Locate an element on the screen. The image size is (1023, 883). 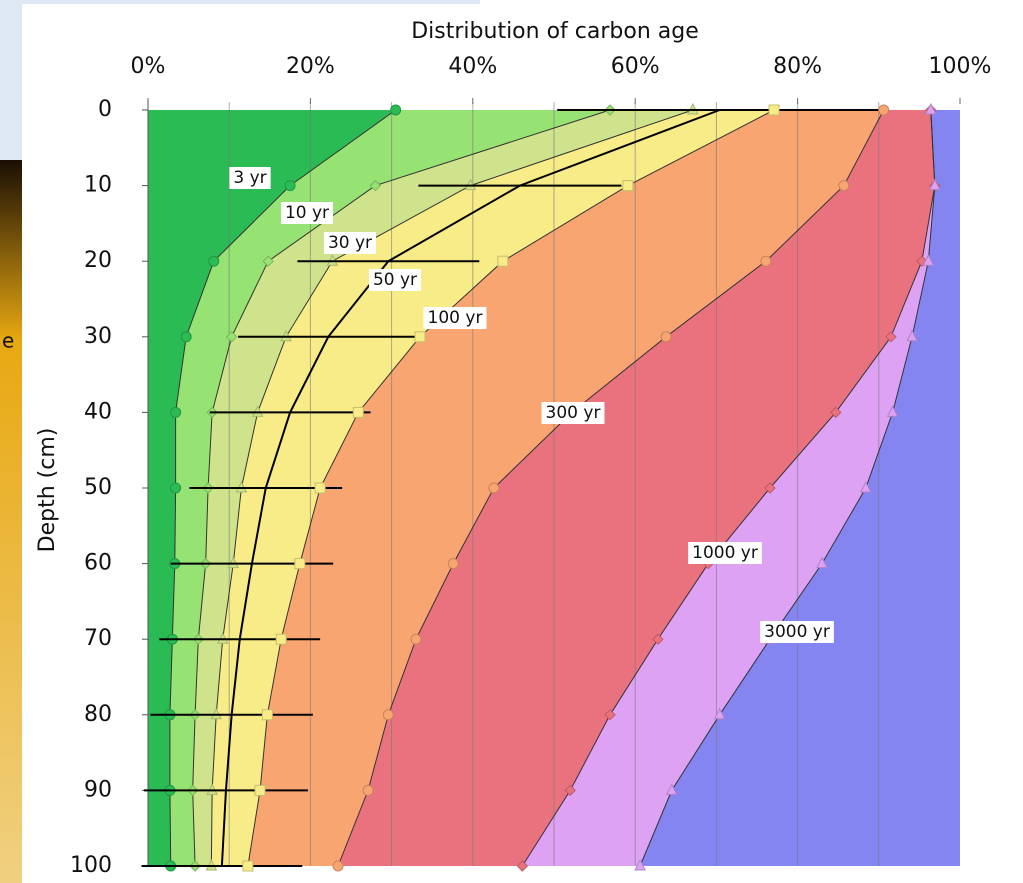
series-label-box: 1000 yr is located at coordinates (725, 553).